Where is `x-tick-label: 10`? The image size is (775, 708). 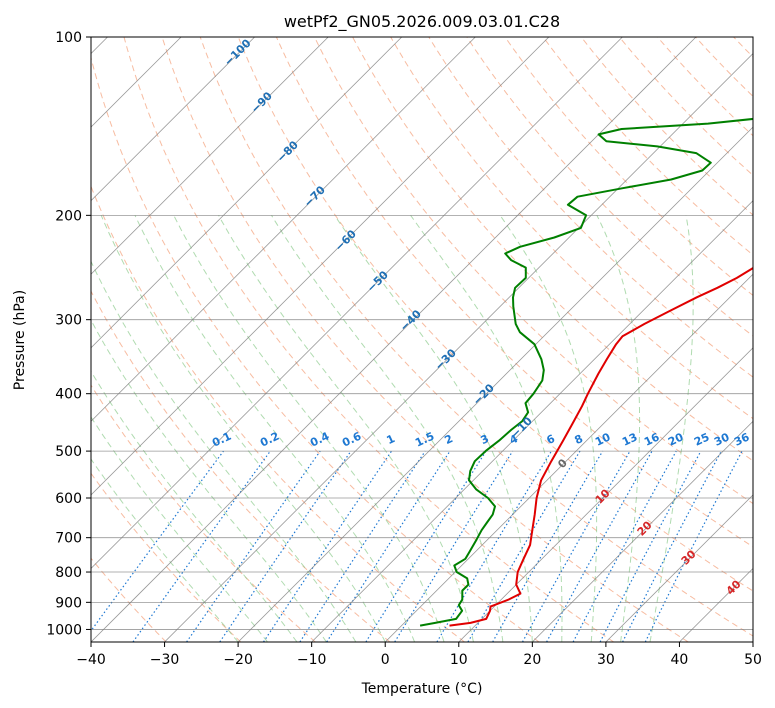 x-tick-label: 10 is located at coordinates (459, 660).